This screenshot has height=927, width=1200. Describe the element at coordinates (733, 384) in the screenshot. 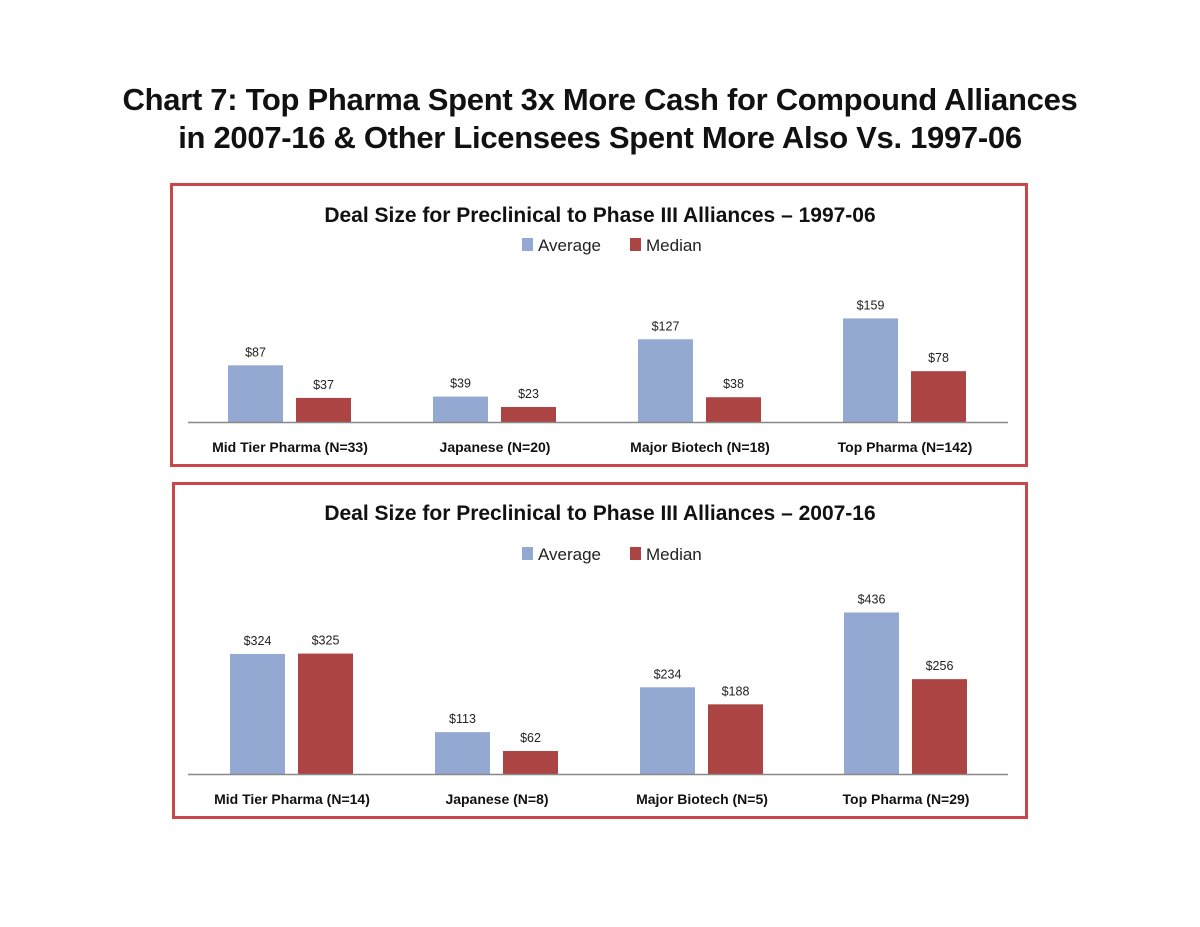

I see `data-label: $38` at that location.